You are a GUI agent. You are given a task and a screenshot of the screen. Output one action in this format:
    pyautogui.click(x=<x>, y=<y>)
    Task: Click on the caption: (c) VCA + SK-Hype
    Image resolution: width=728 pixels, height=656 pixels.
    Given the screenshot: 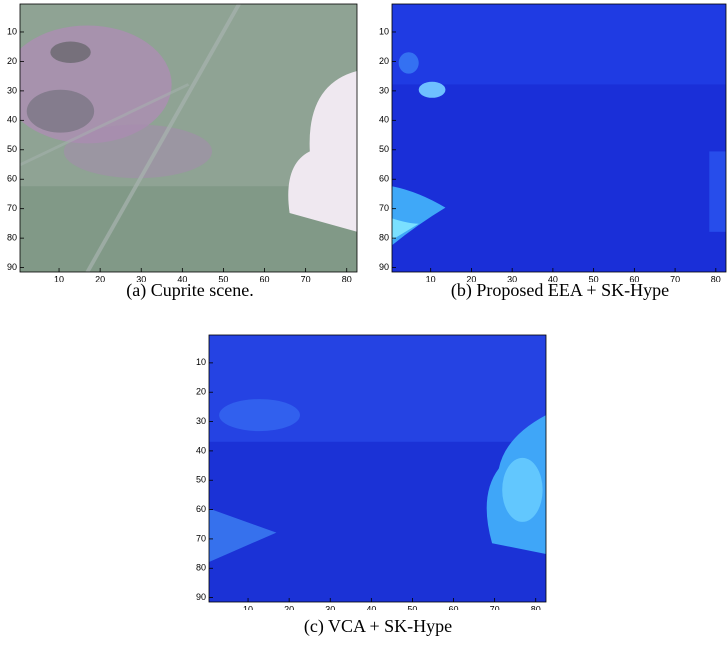 What is the action you would take?
    pyautogui.click(x=378, y=626)
    